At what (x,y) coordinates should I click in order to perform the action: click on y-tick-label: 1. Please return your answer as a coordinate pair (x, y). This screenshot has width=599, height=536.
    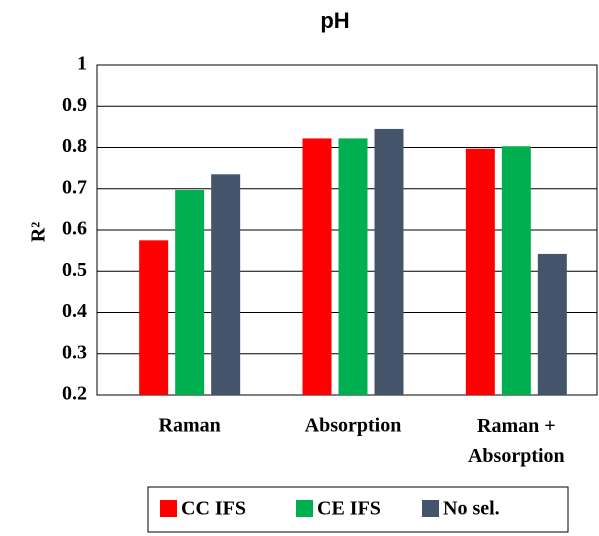
    Looking at the image, I should click on (82, 64).